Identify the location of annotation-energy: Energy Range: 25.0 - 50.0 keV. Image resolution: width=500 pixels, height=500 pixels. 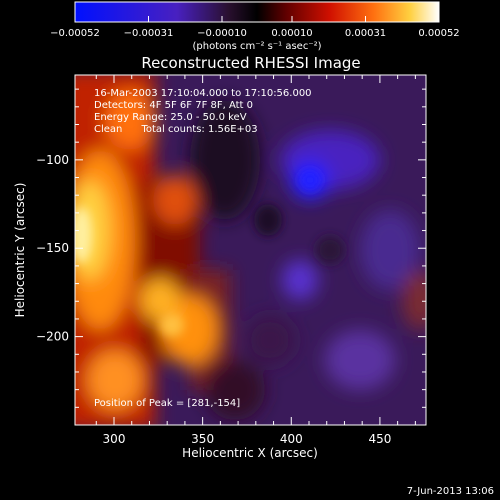
(170, 117).